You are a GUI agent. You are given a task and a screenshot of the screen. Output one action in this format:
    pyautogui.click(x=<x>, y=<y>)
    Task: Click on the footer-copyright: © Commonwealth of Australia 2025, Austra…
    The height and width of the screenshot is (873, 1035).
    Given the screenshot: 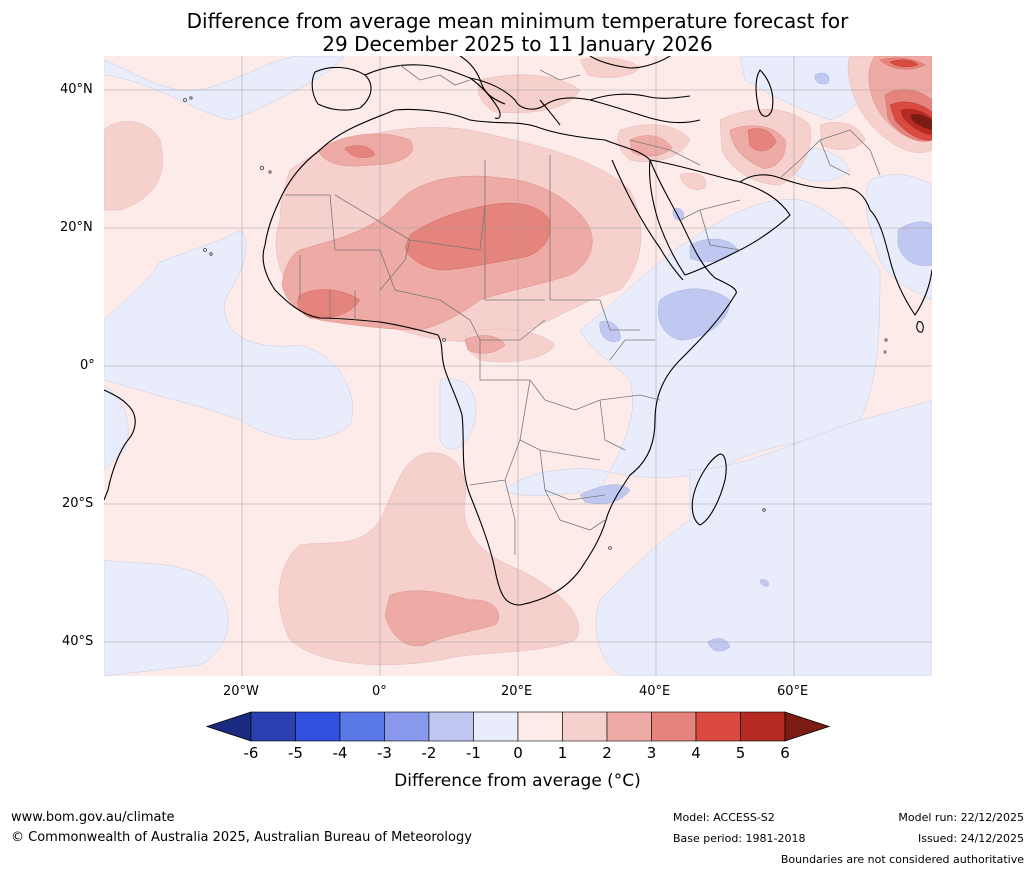 What is the action you would take?
    pyautogui.click(x=241, y=837)
    